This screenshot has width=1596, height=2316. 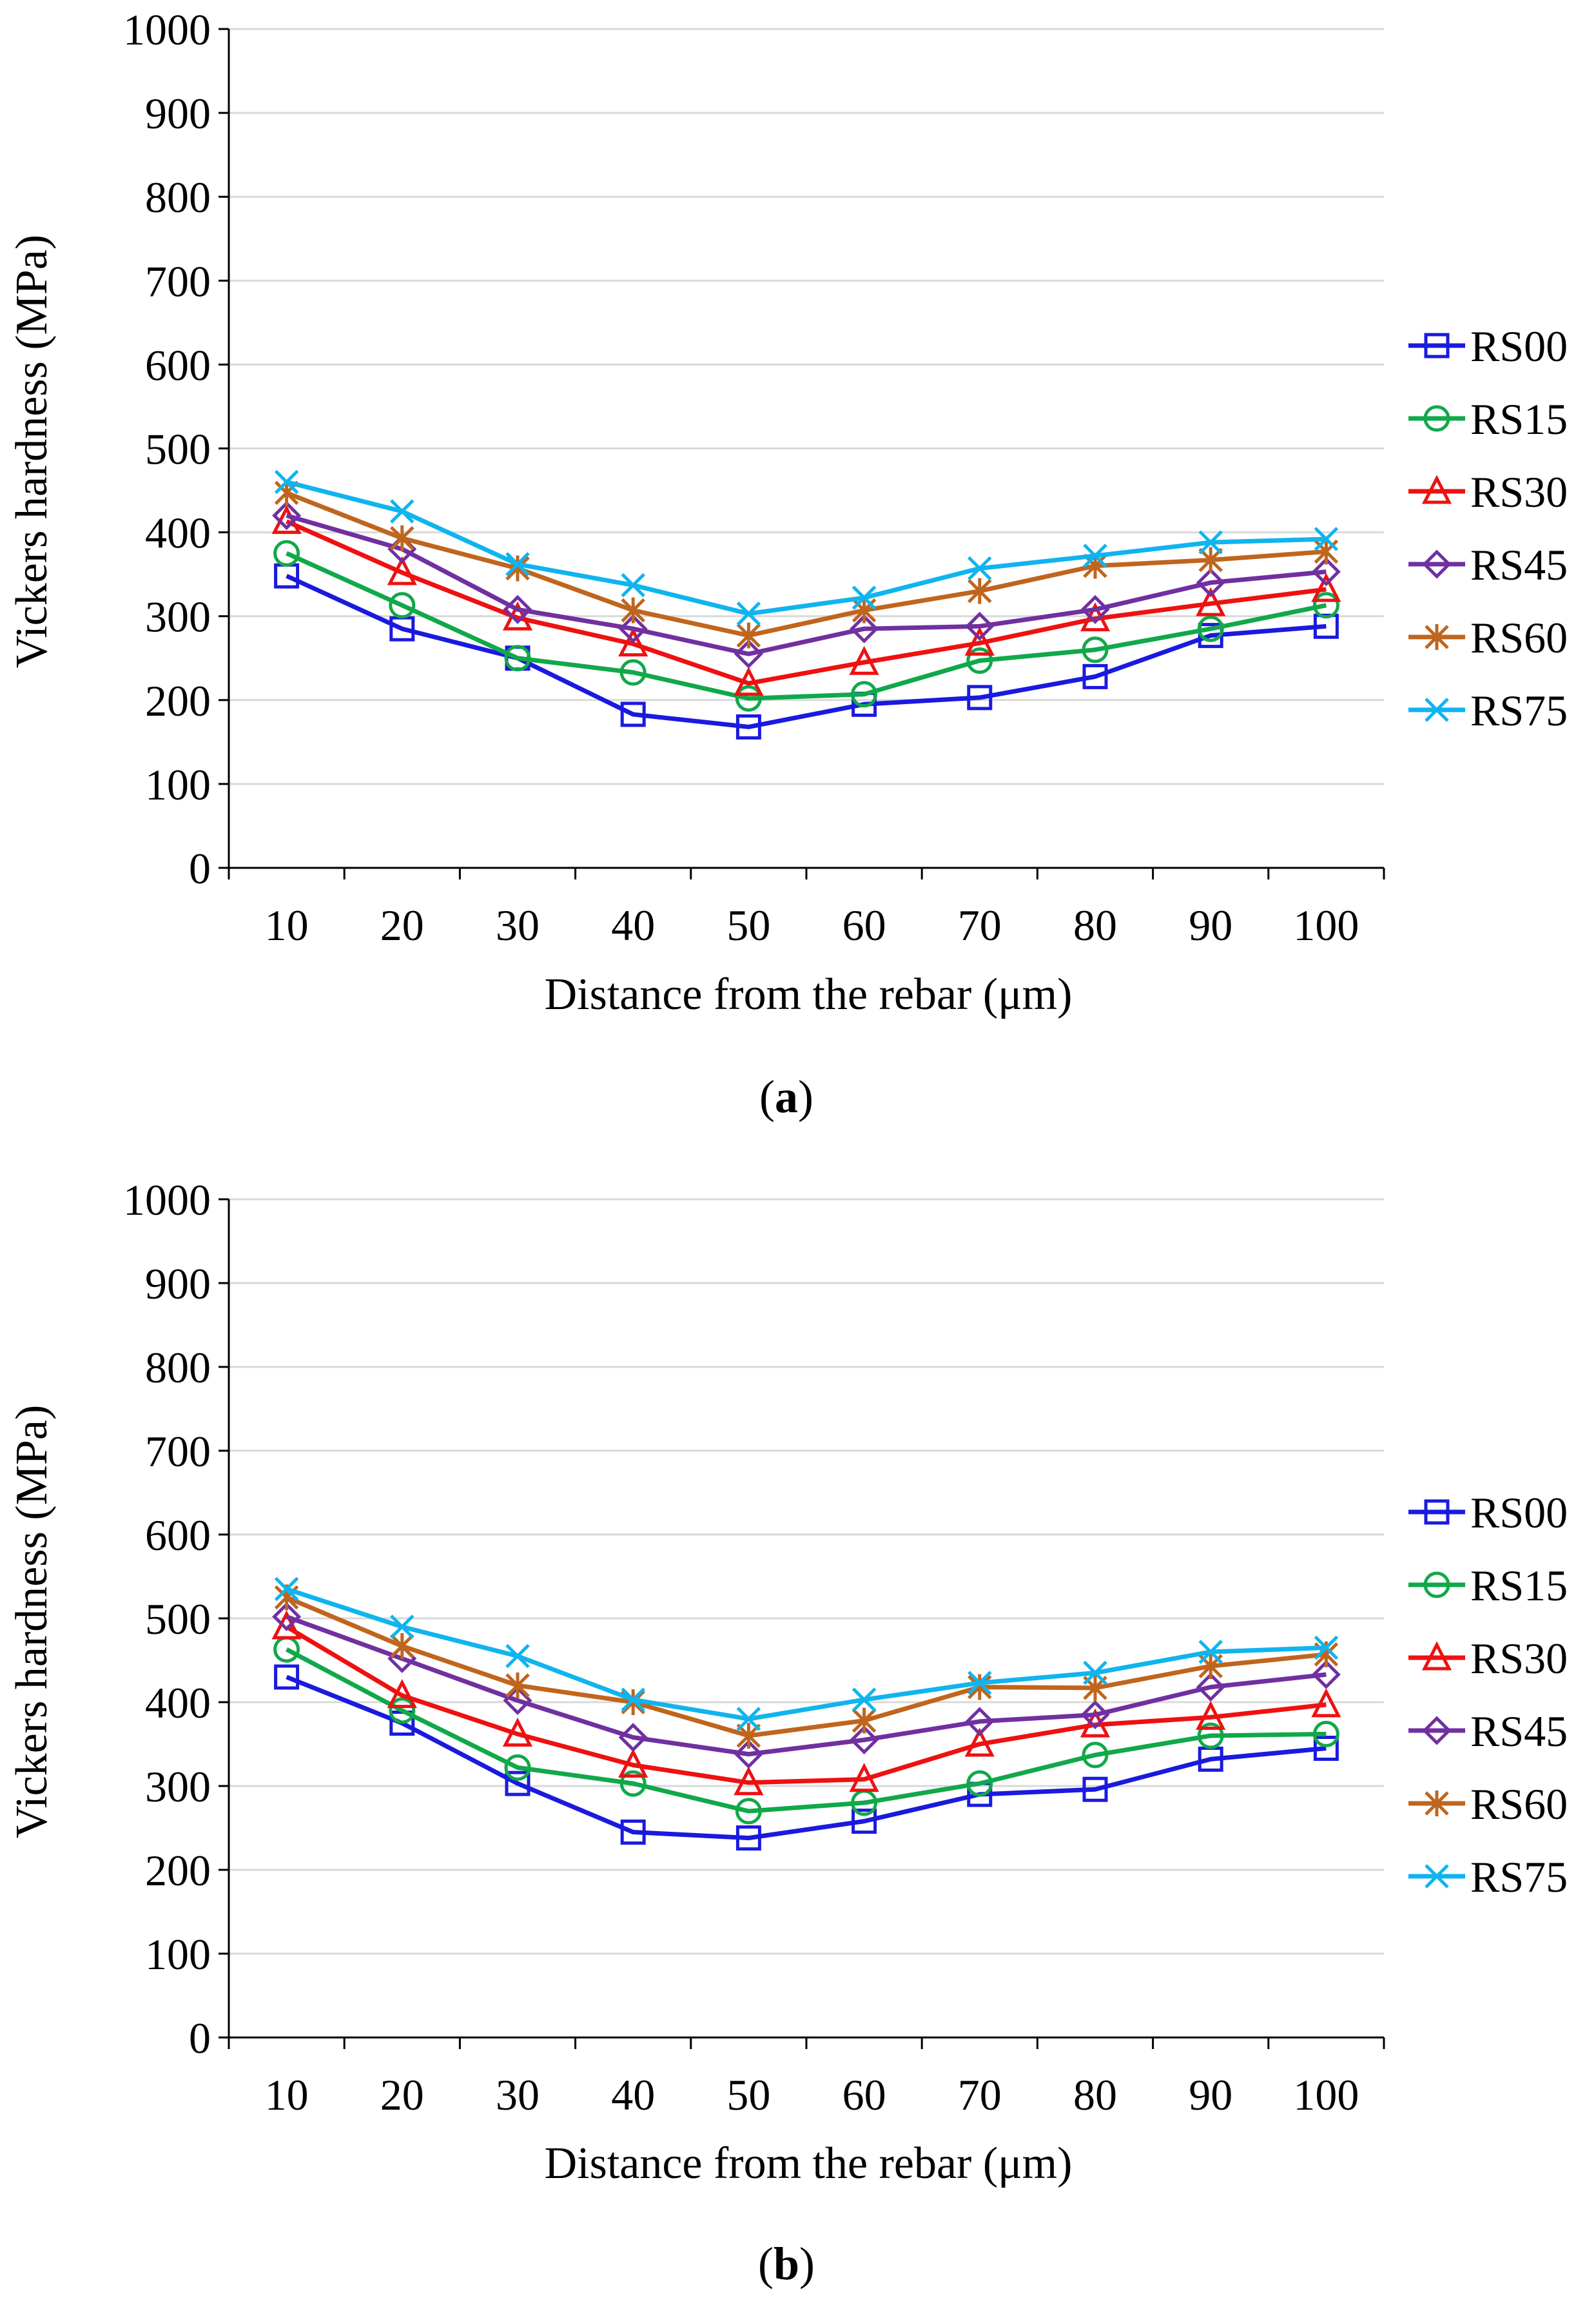 What do you see at coordinates (633, 925) in the screenshot?
I see `x-tick-label: 40` at bounding box center [633, 925].